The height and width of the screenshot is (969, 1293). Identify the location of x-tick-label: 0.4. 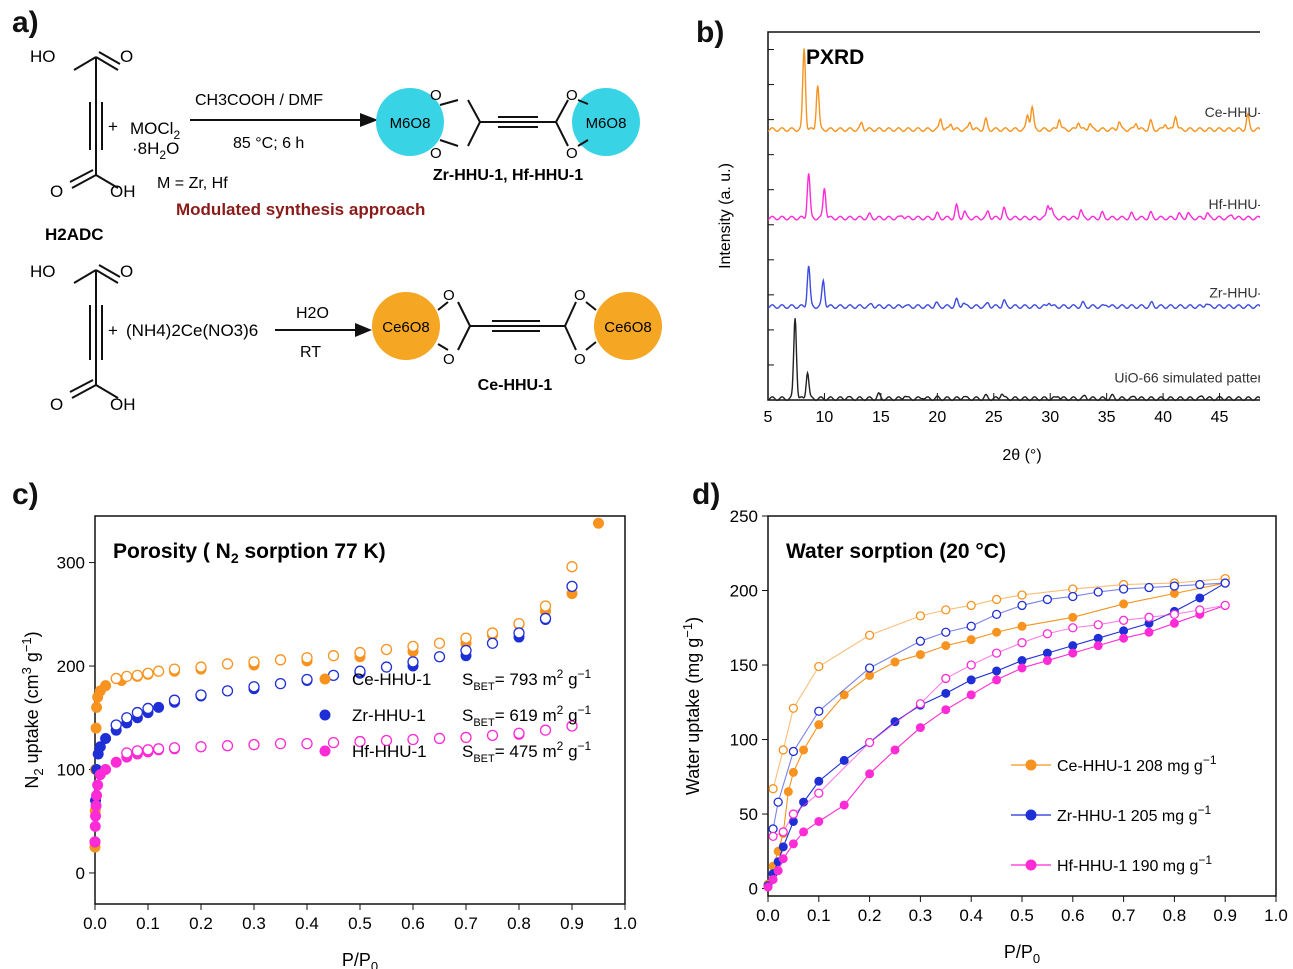
(307, 923).